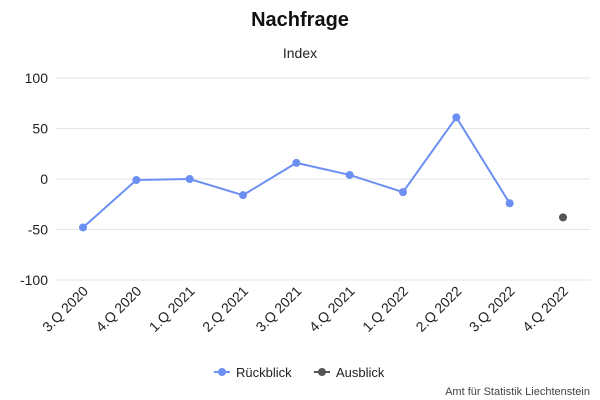 The height and width of the screenshot is (400, 600). I want to click on y-axis: 100 50 0 -50 -100, so click(34, 179).